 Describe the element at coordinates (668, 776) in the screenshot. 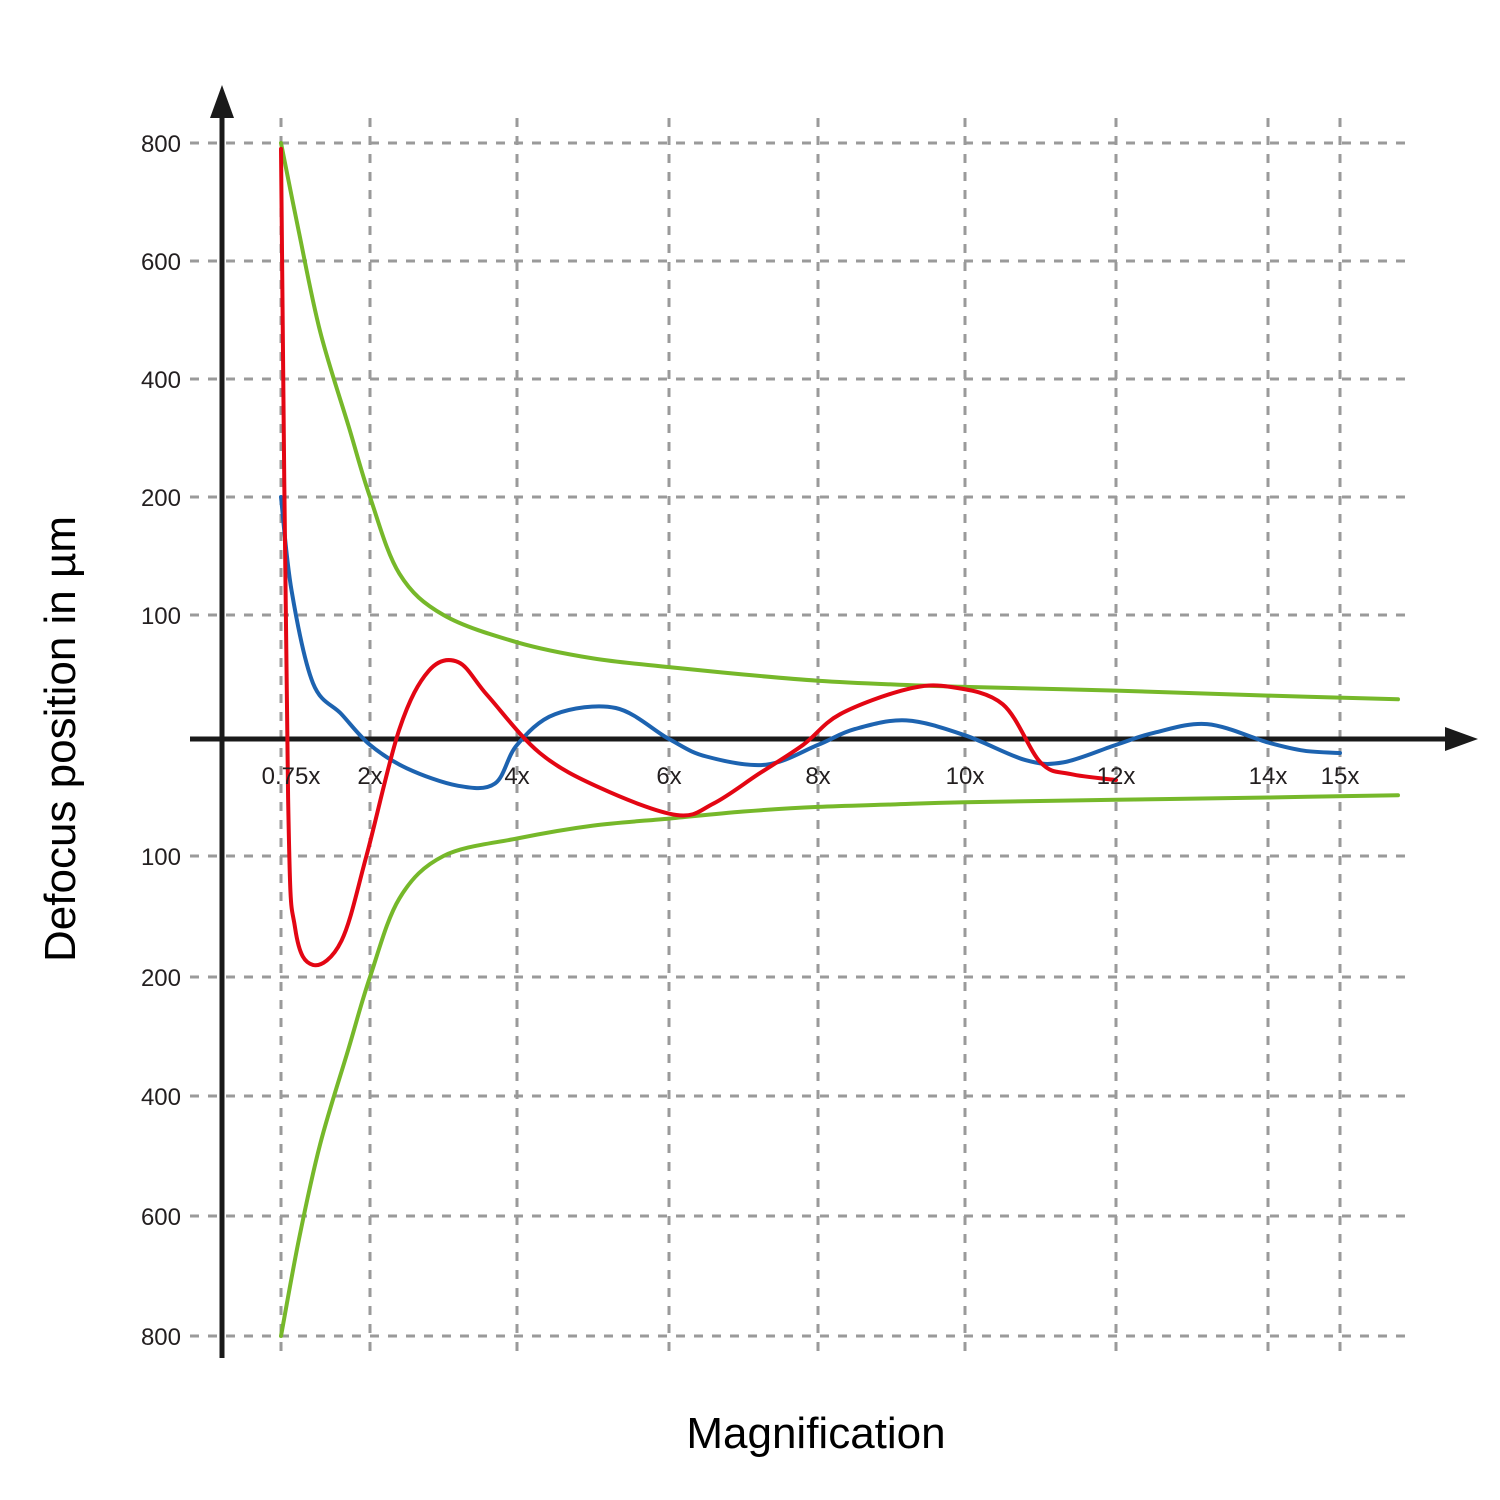

I see `x-tick-label: 6x` at that location.